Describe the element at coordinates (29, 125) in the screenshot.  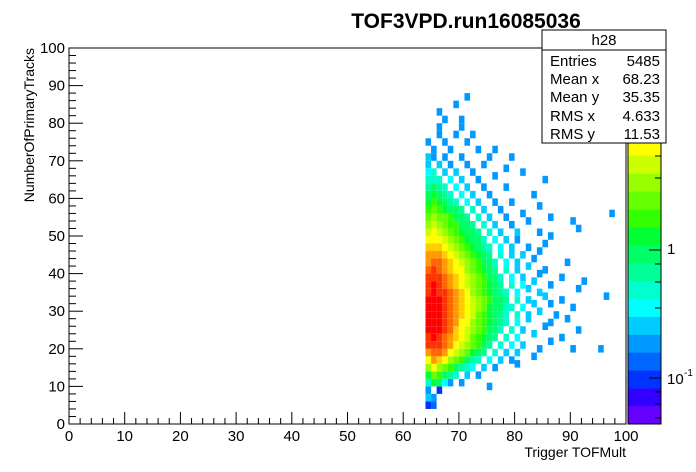
I see `y-axis-label: NumberOfPrimaryTracks` at that location.